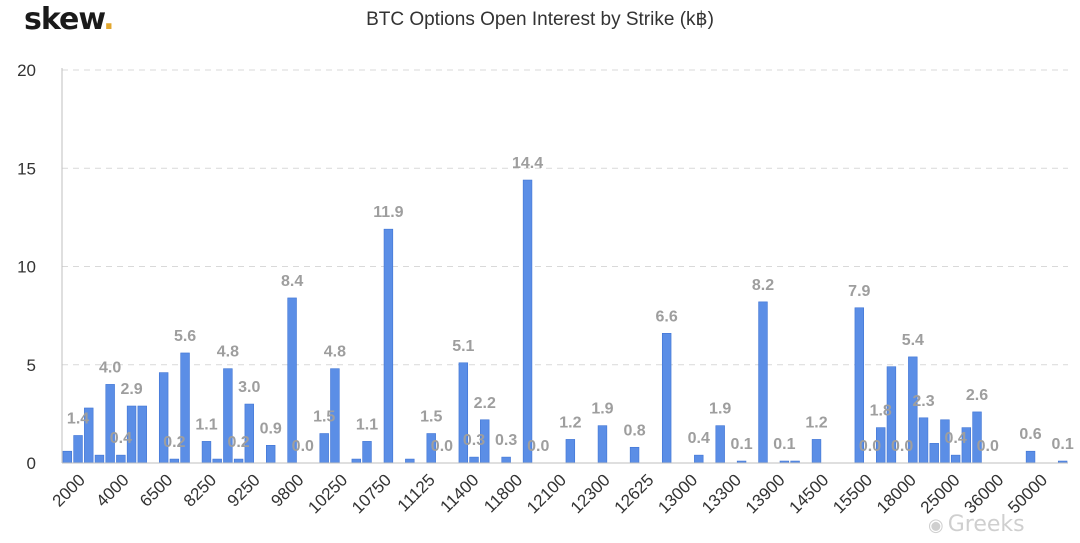 The height and width of the screenshot is (543, 1080). I want to click on x-tick-label: 8250, so click(200, 490).